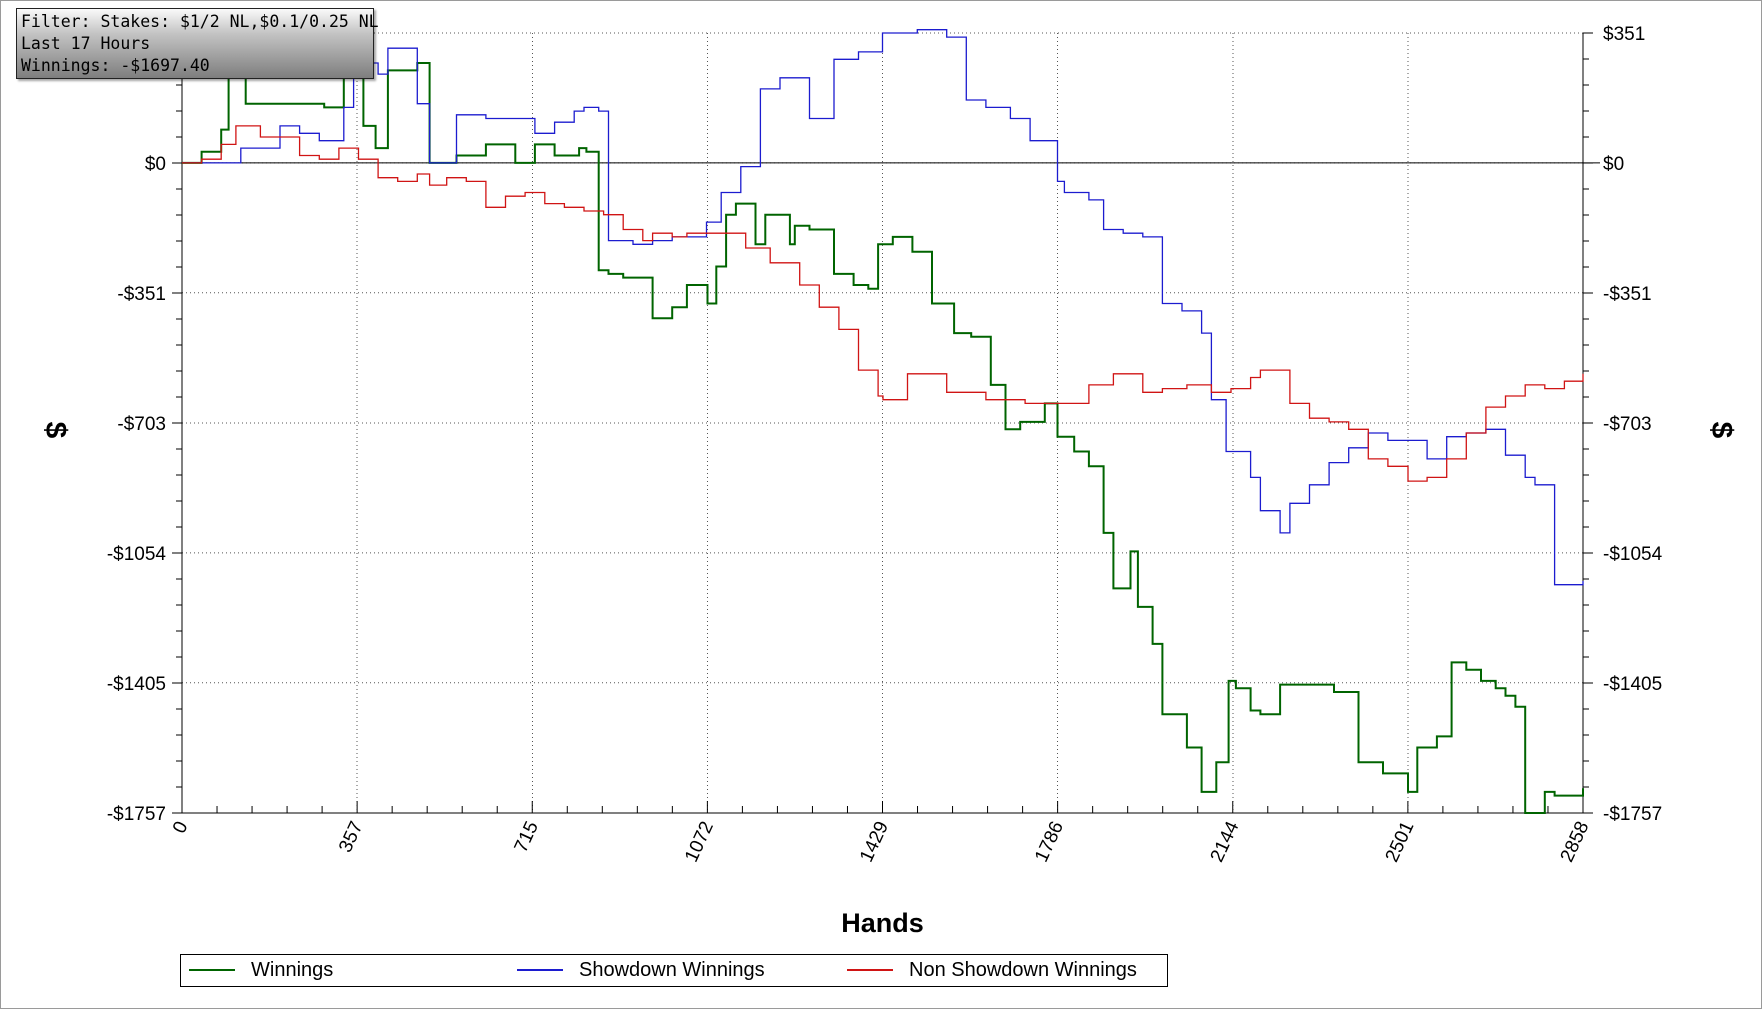 The image size is (1764, 1011). Describe the element at coordinates (699, 841) in the screenshot. I see `x-tick-label: 1072` at that location.